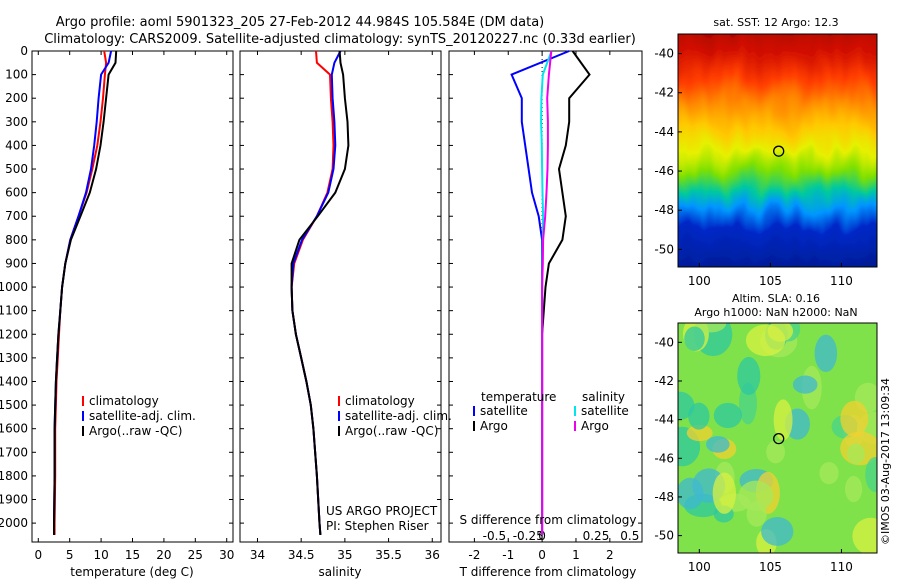 Image resolution: width=900 pixels, height=580 pixels. Describe the element at coordinates (494, 536) in the screenshot. I see `s-tick-label: -0.5` at that location.